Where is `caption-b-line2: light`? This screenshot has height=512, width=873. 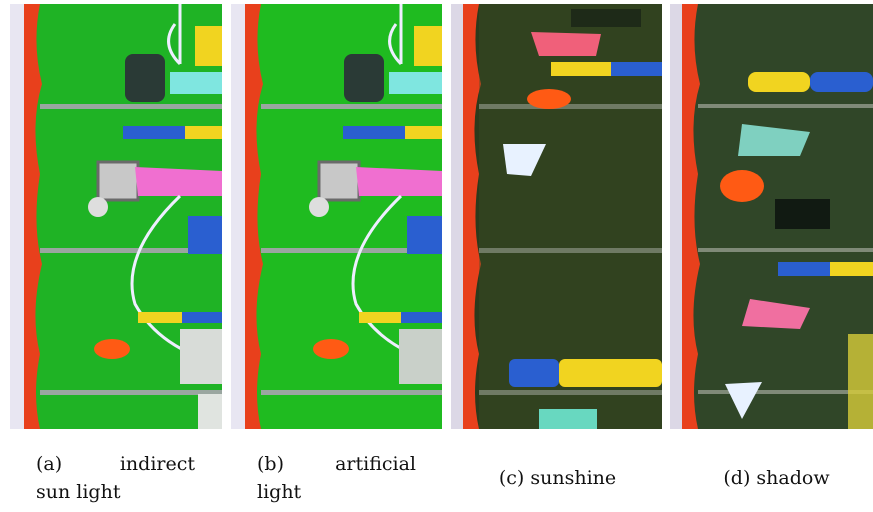
caption-b-line2: light is located at coordinates (279, 492).